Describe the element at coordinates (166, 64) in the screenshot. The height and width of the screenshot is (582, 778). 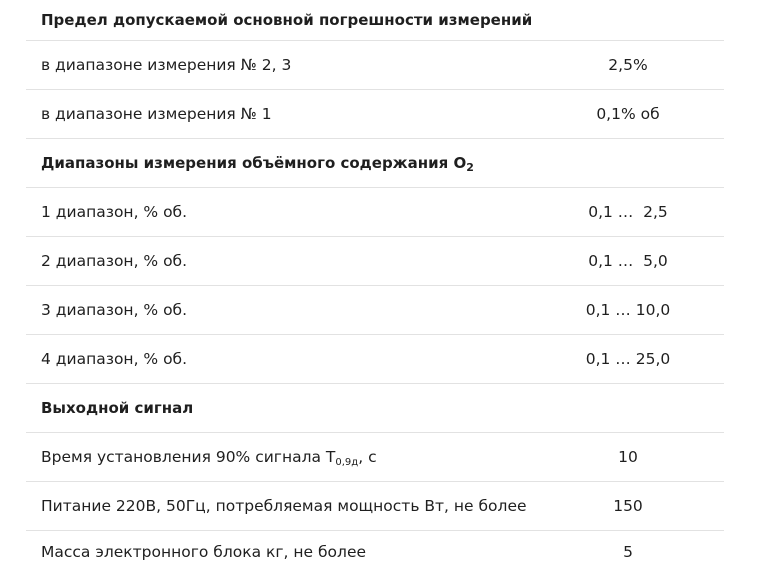
I see `param-label: в диапазоне измерения № 2, 3` at that location.